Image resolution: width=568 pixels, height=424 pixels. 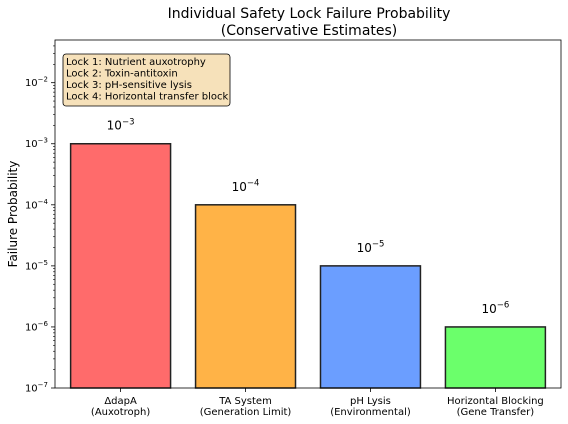 I want to click on x-tick-label: pH Lysis, so click(x=370, y=401).